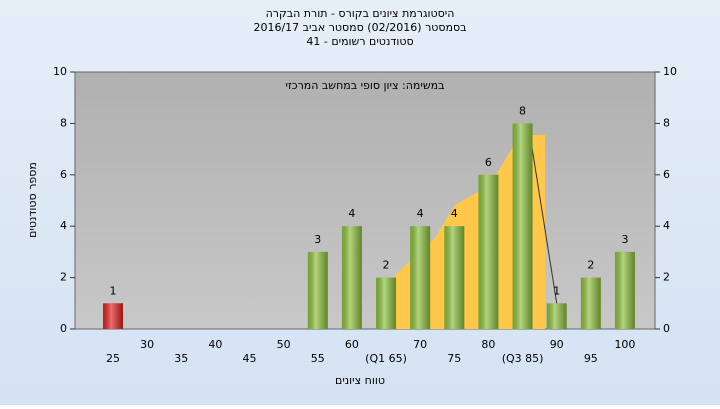  What do you see at coordinates (420, 344) in the screenshot?
I see `x-tick-label: 70` at bounding box center [420, 344].